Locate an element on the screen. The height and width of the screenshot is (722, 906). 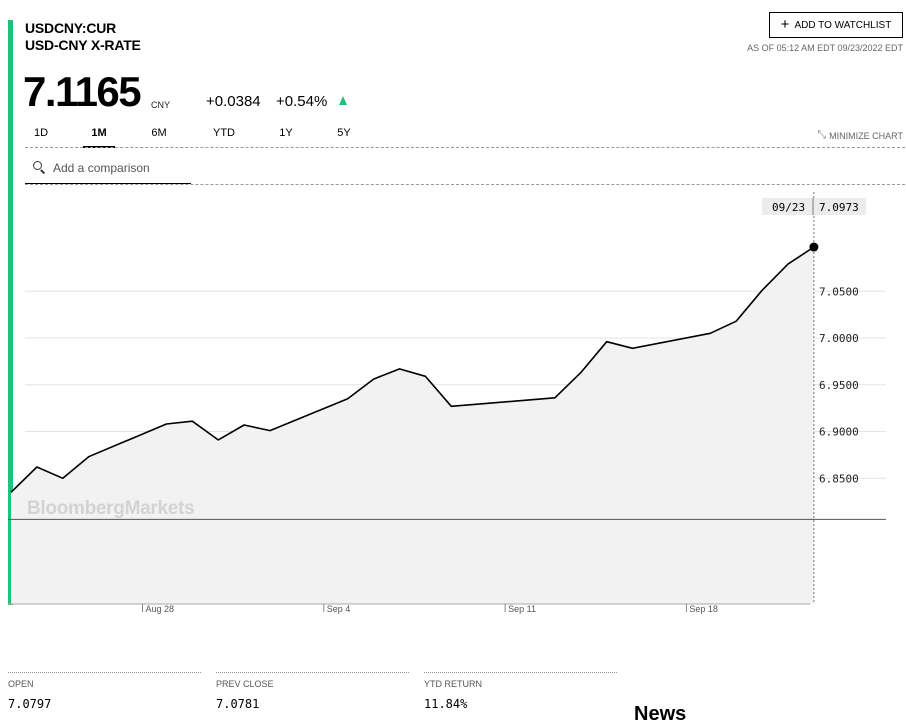
as-of-timestamp: AS OF 05:12 AM EDT 09/23/2022 EDT is located at coordinates (825, 48).